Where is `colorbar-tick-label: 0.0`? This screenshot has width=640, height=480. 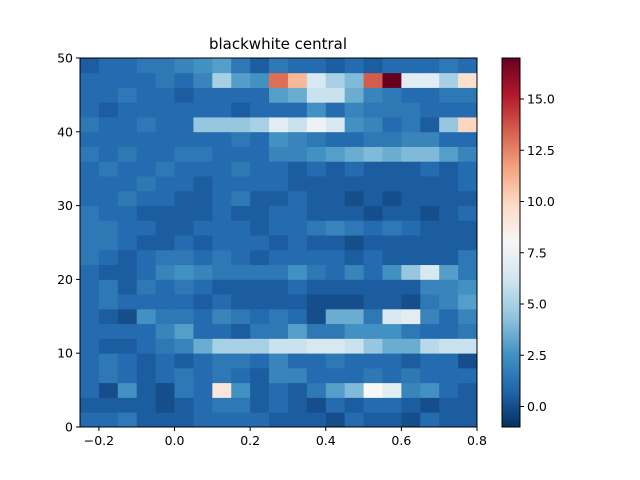 colorbar-tick-label: 0.0 is located at coordinates (537, 406).